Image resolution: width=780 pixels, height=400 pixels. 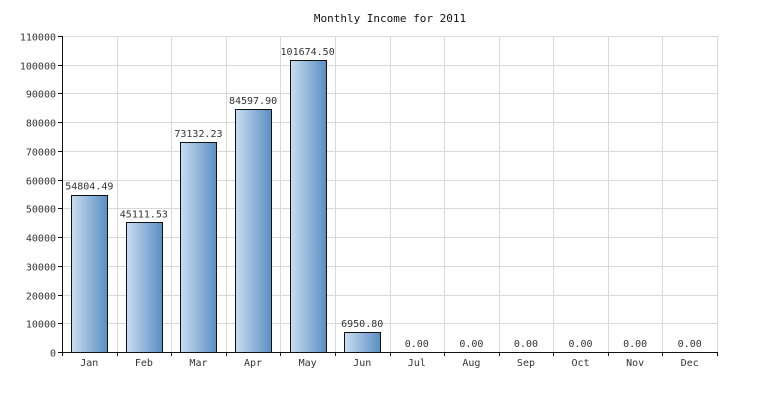 What do you see at coordinates (41, 153) in the screenshot?
I see `y-tick-label: 70000` at bounding box center [41, 153].